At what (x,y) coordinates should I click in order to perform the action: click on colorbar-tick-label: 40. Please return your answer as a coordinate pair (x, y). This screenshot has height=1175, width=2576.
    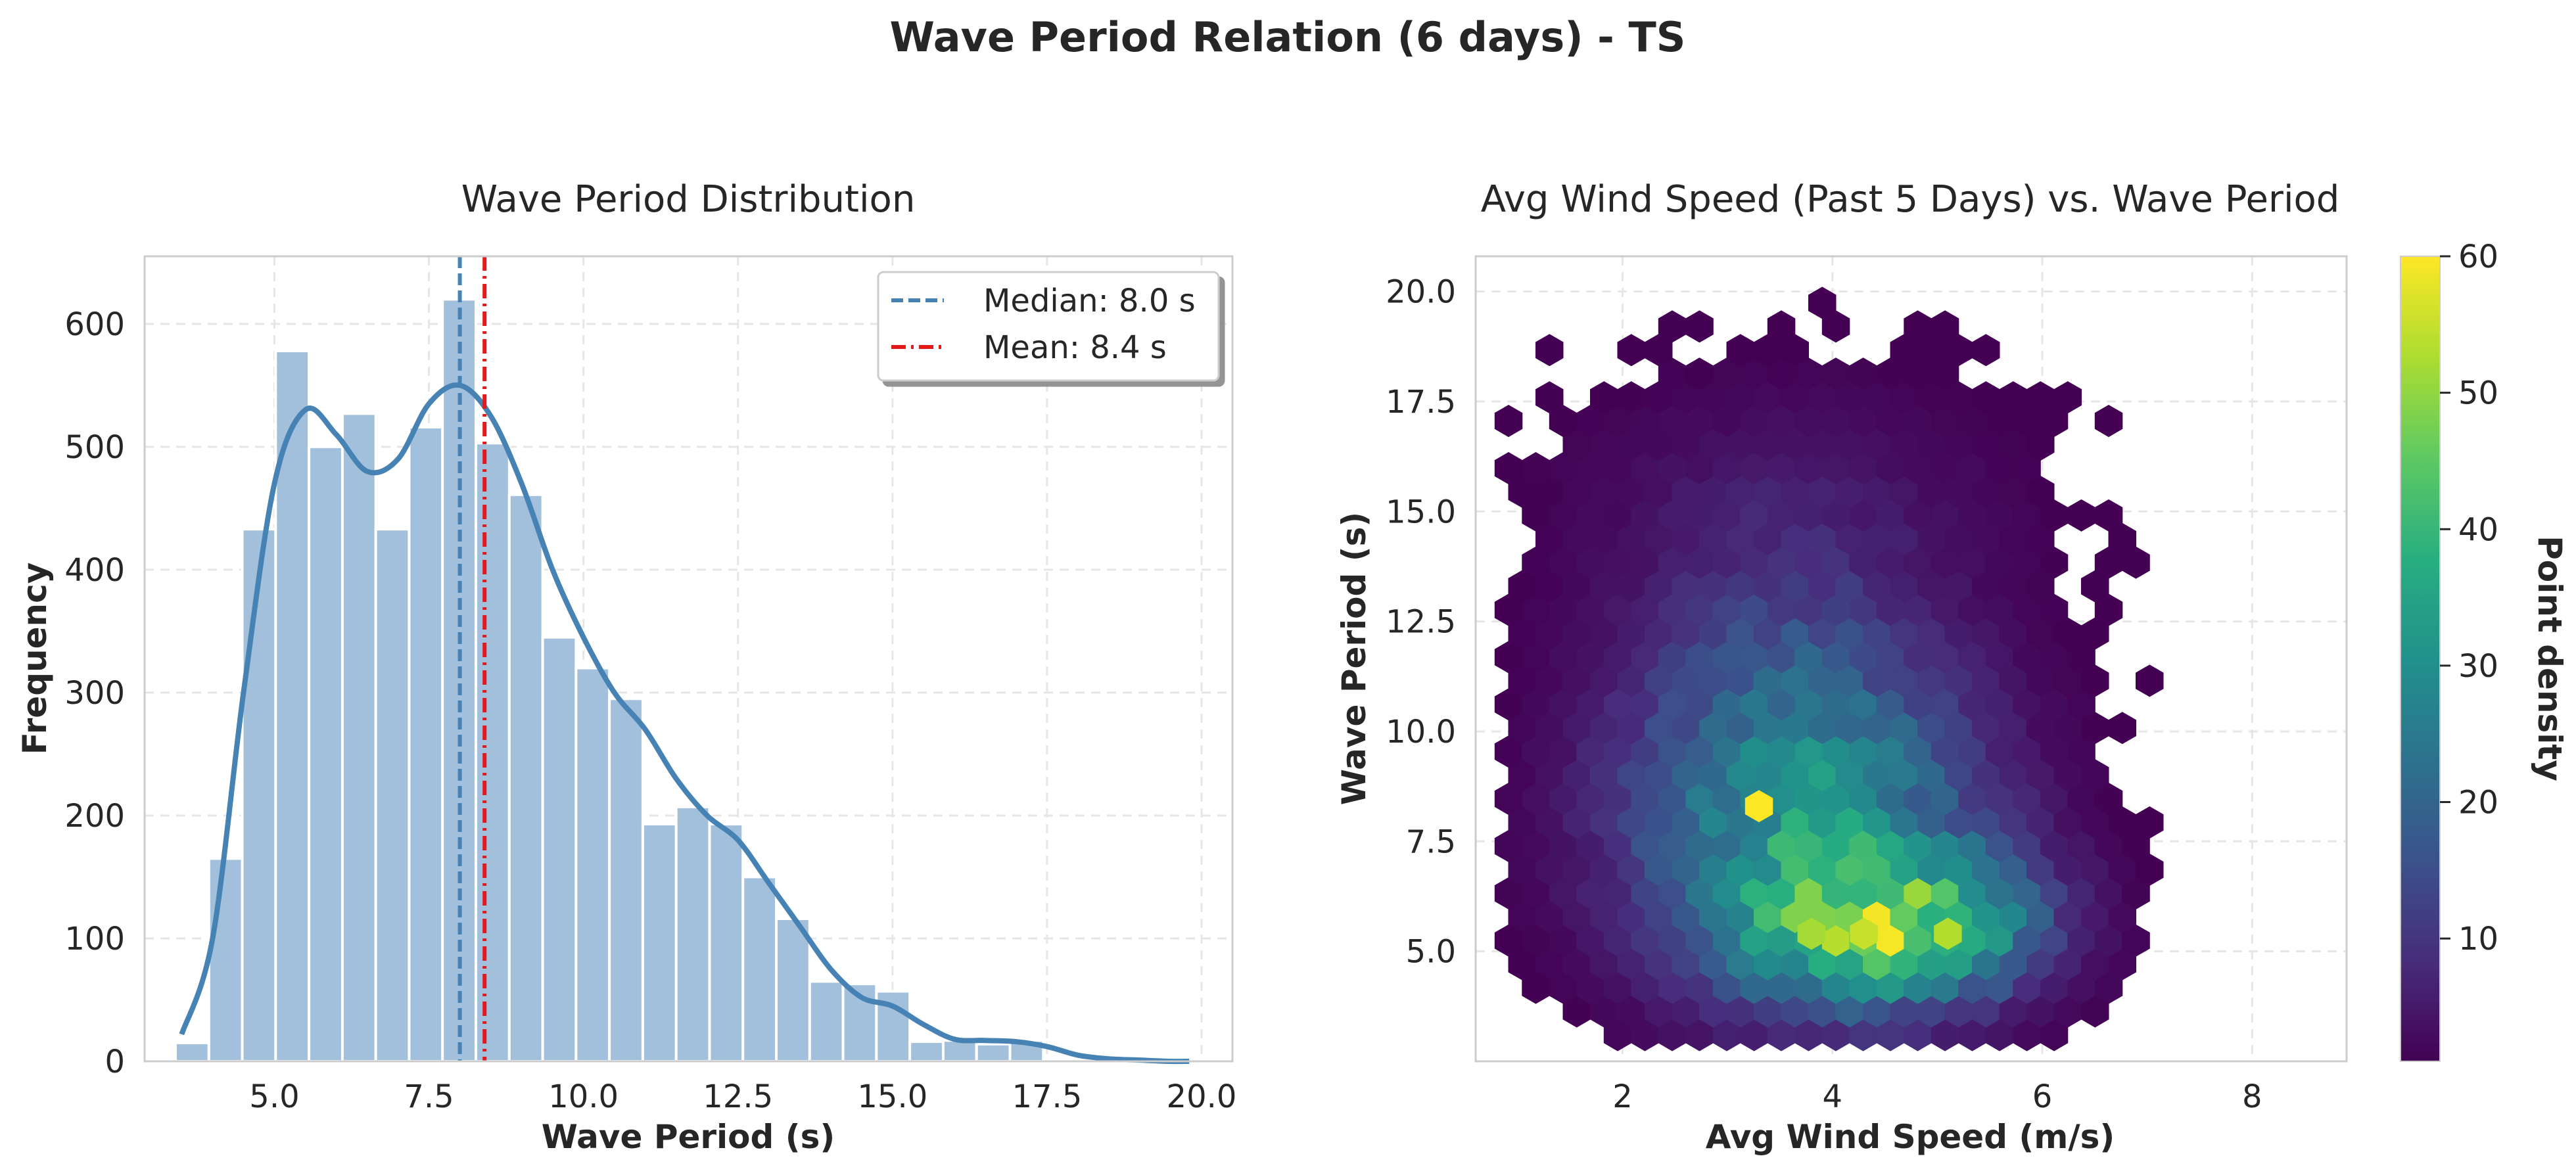
    Looking at the image, I should click on (2478, 529).